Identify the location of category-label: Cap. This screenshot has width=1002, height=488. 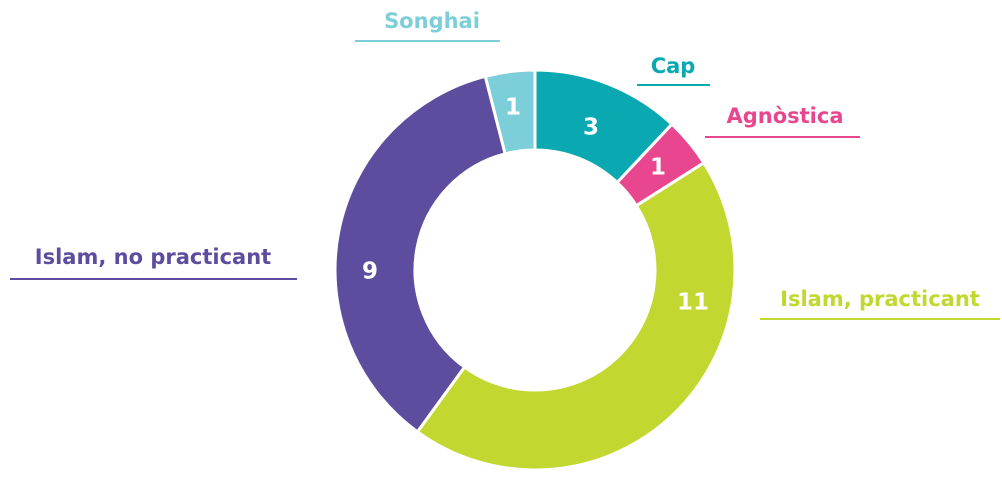
(673, 66).